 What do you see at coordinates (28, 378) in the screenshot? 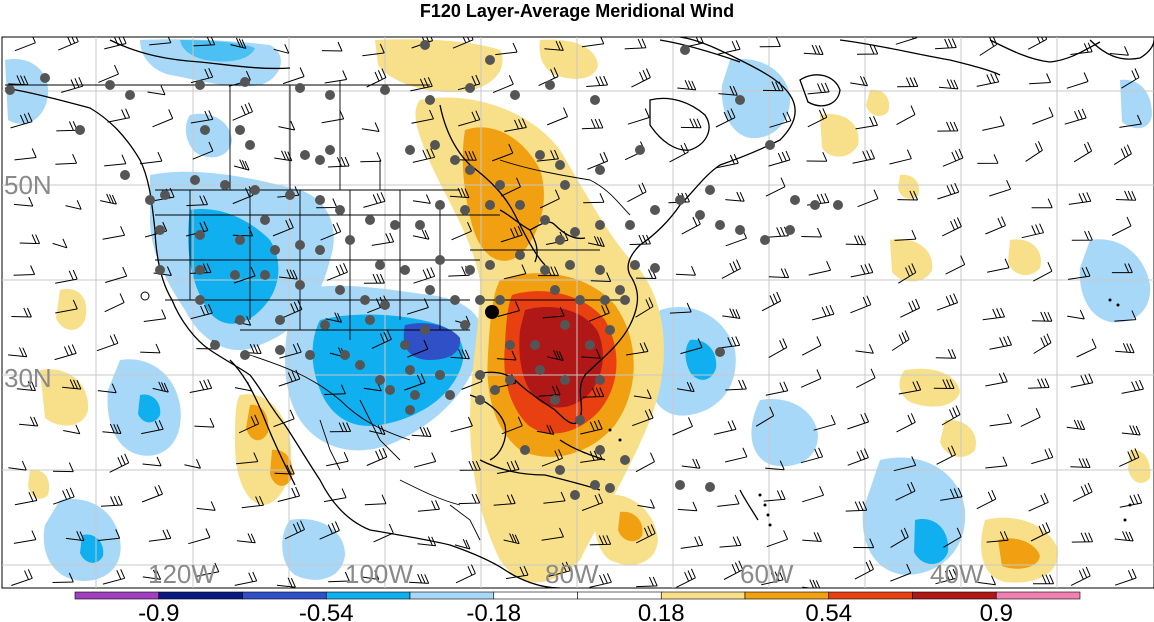
I see `lat-label-30n: 30N` at bounding box center [28, 378].